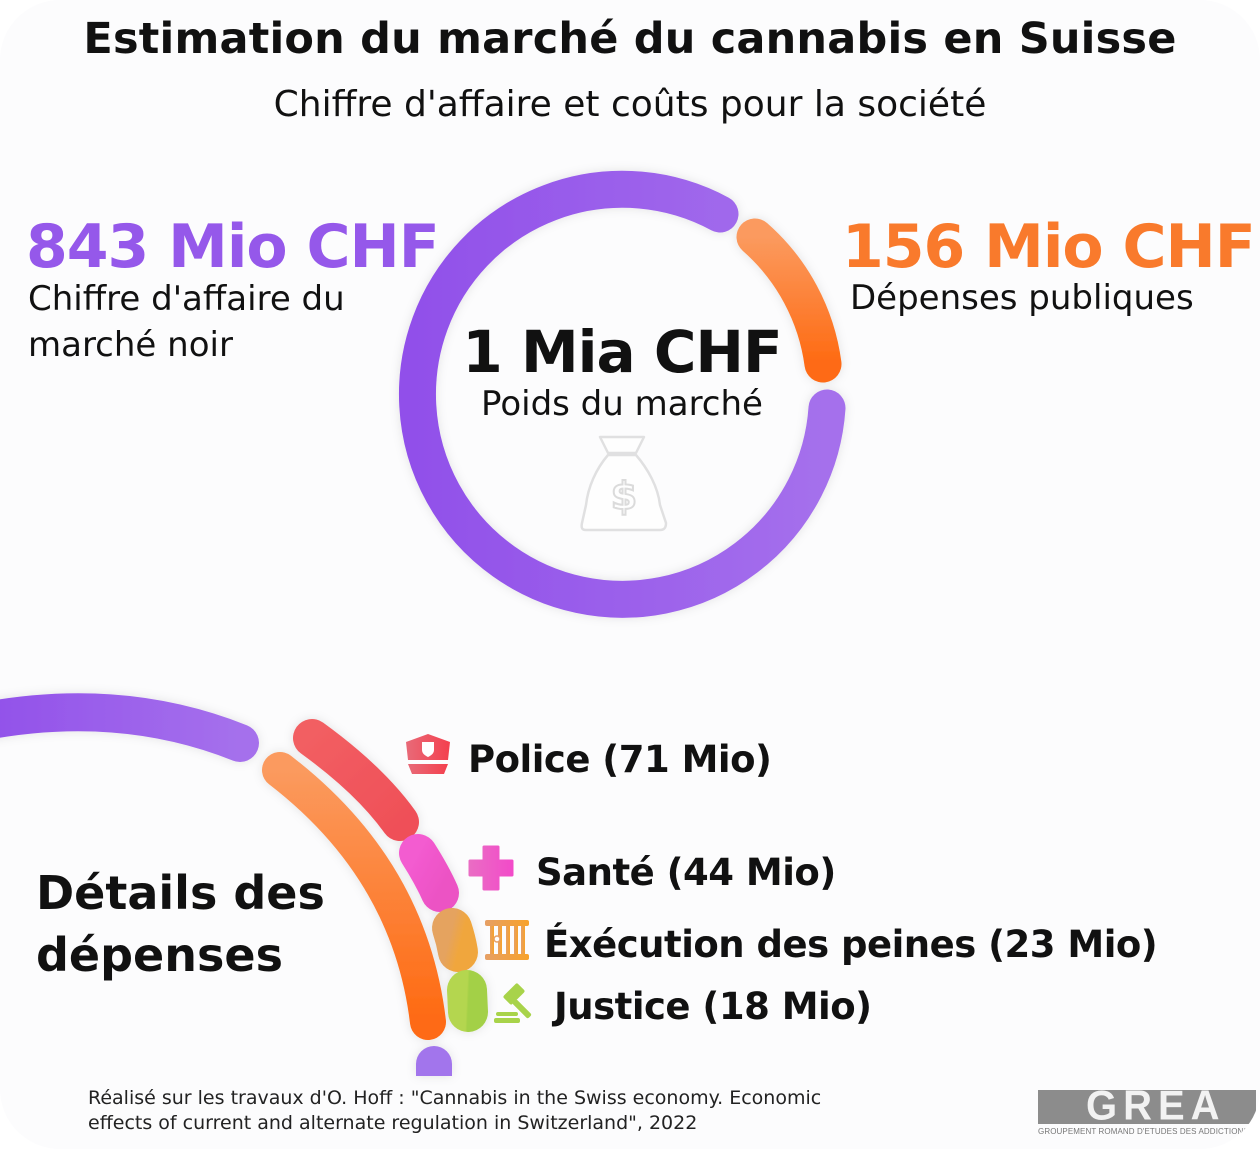  I want to click on market-donut, so click(622, 394).